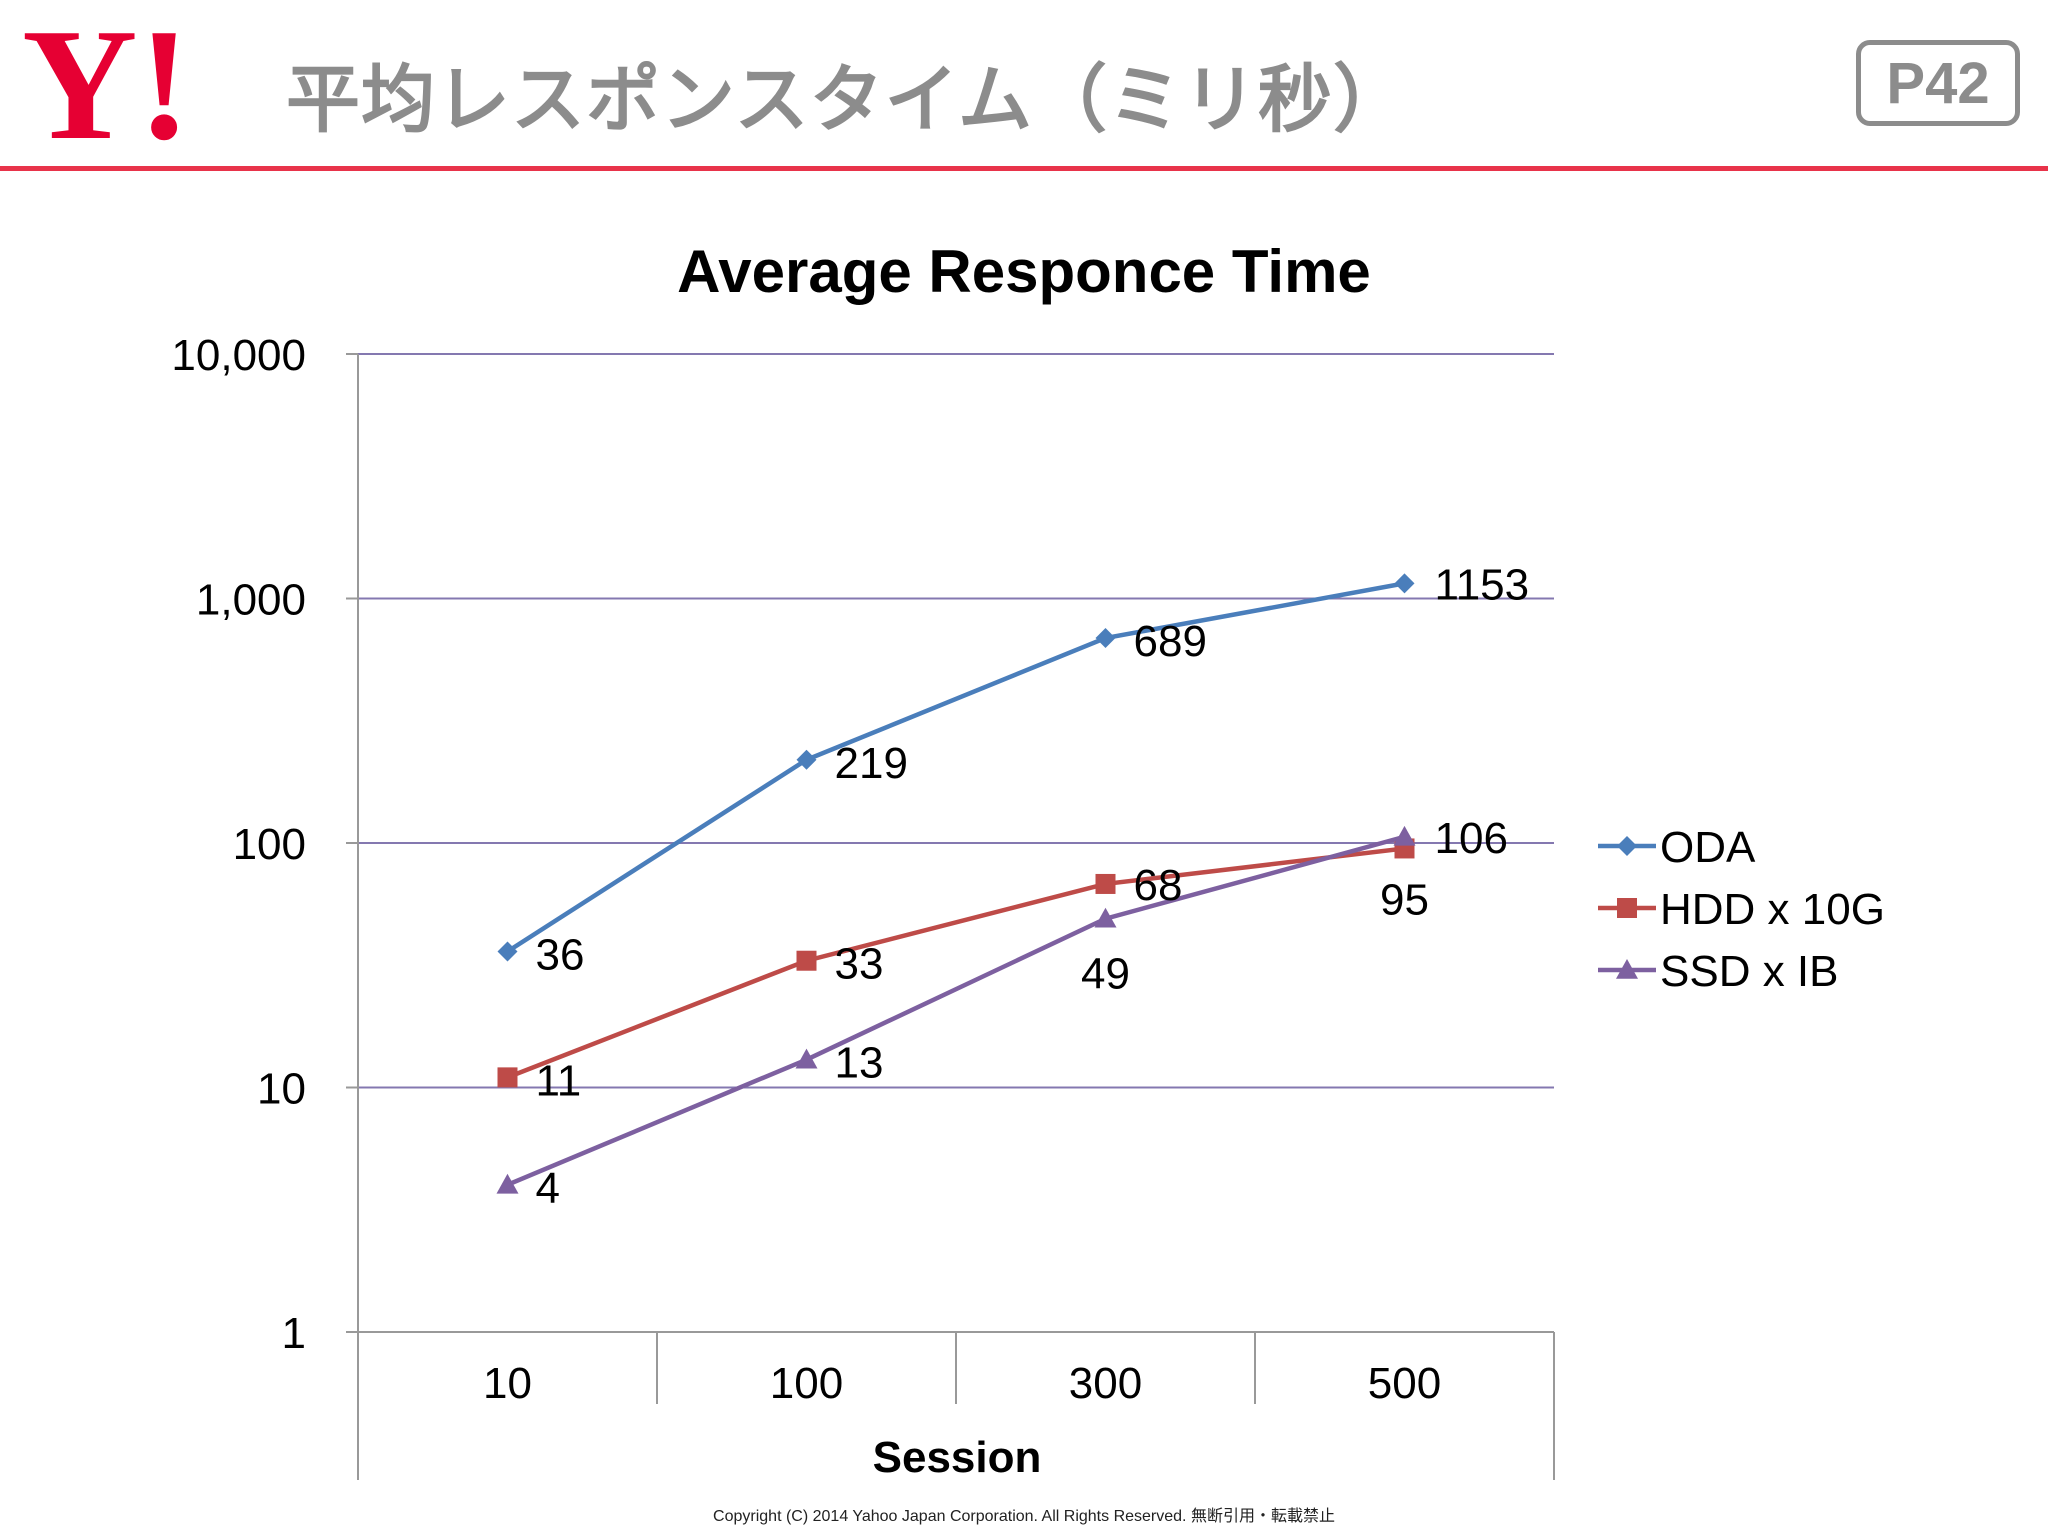 The height and width of the screenshot is (1536, 2048). What do you see at coordinates (1627, 846) in the screenshot?
I see `legend-marker-oda` at bounding box center [1627, 846].